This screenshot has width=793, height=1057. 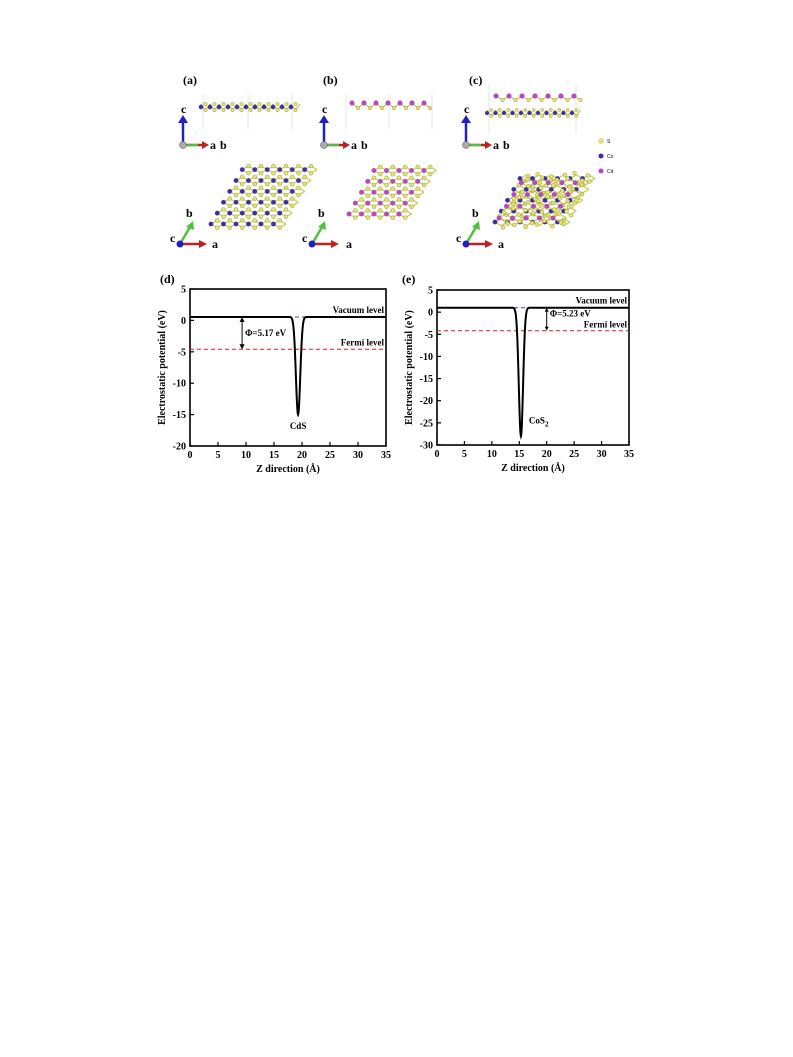 What do you see at coordinates (182, 352) in the screenshot?
I see `y-tick-label: -5` at bounding box center [182, 352].